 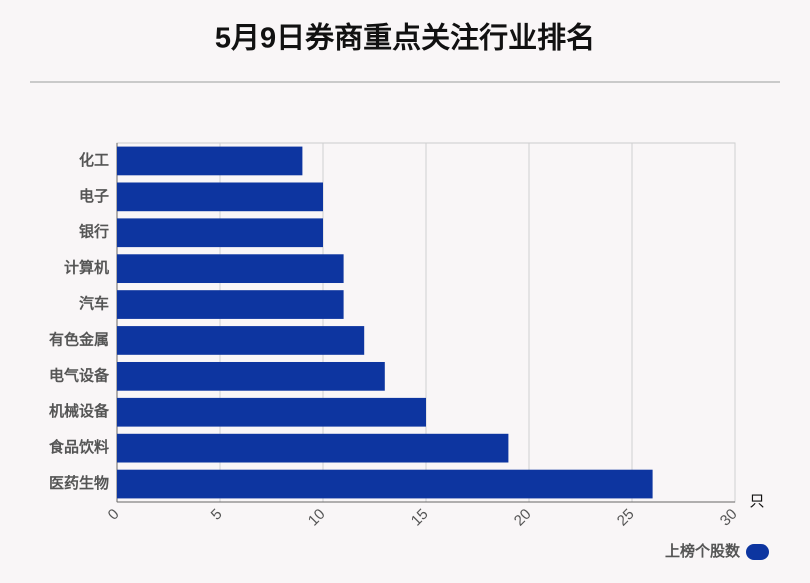 What do you see at coordinates (94, 160) in the screenshot?
I see `y-tick-label: 化工` at bounding box center [94, 160].